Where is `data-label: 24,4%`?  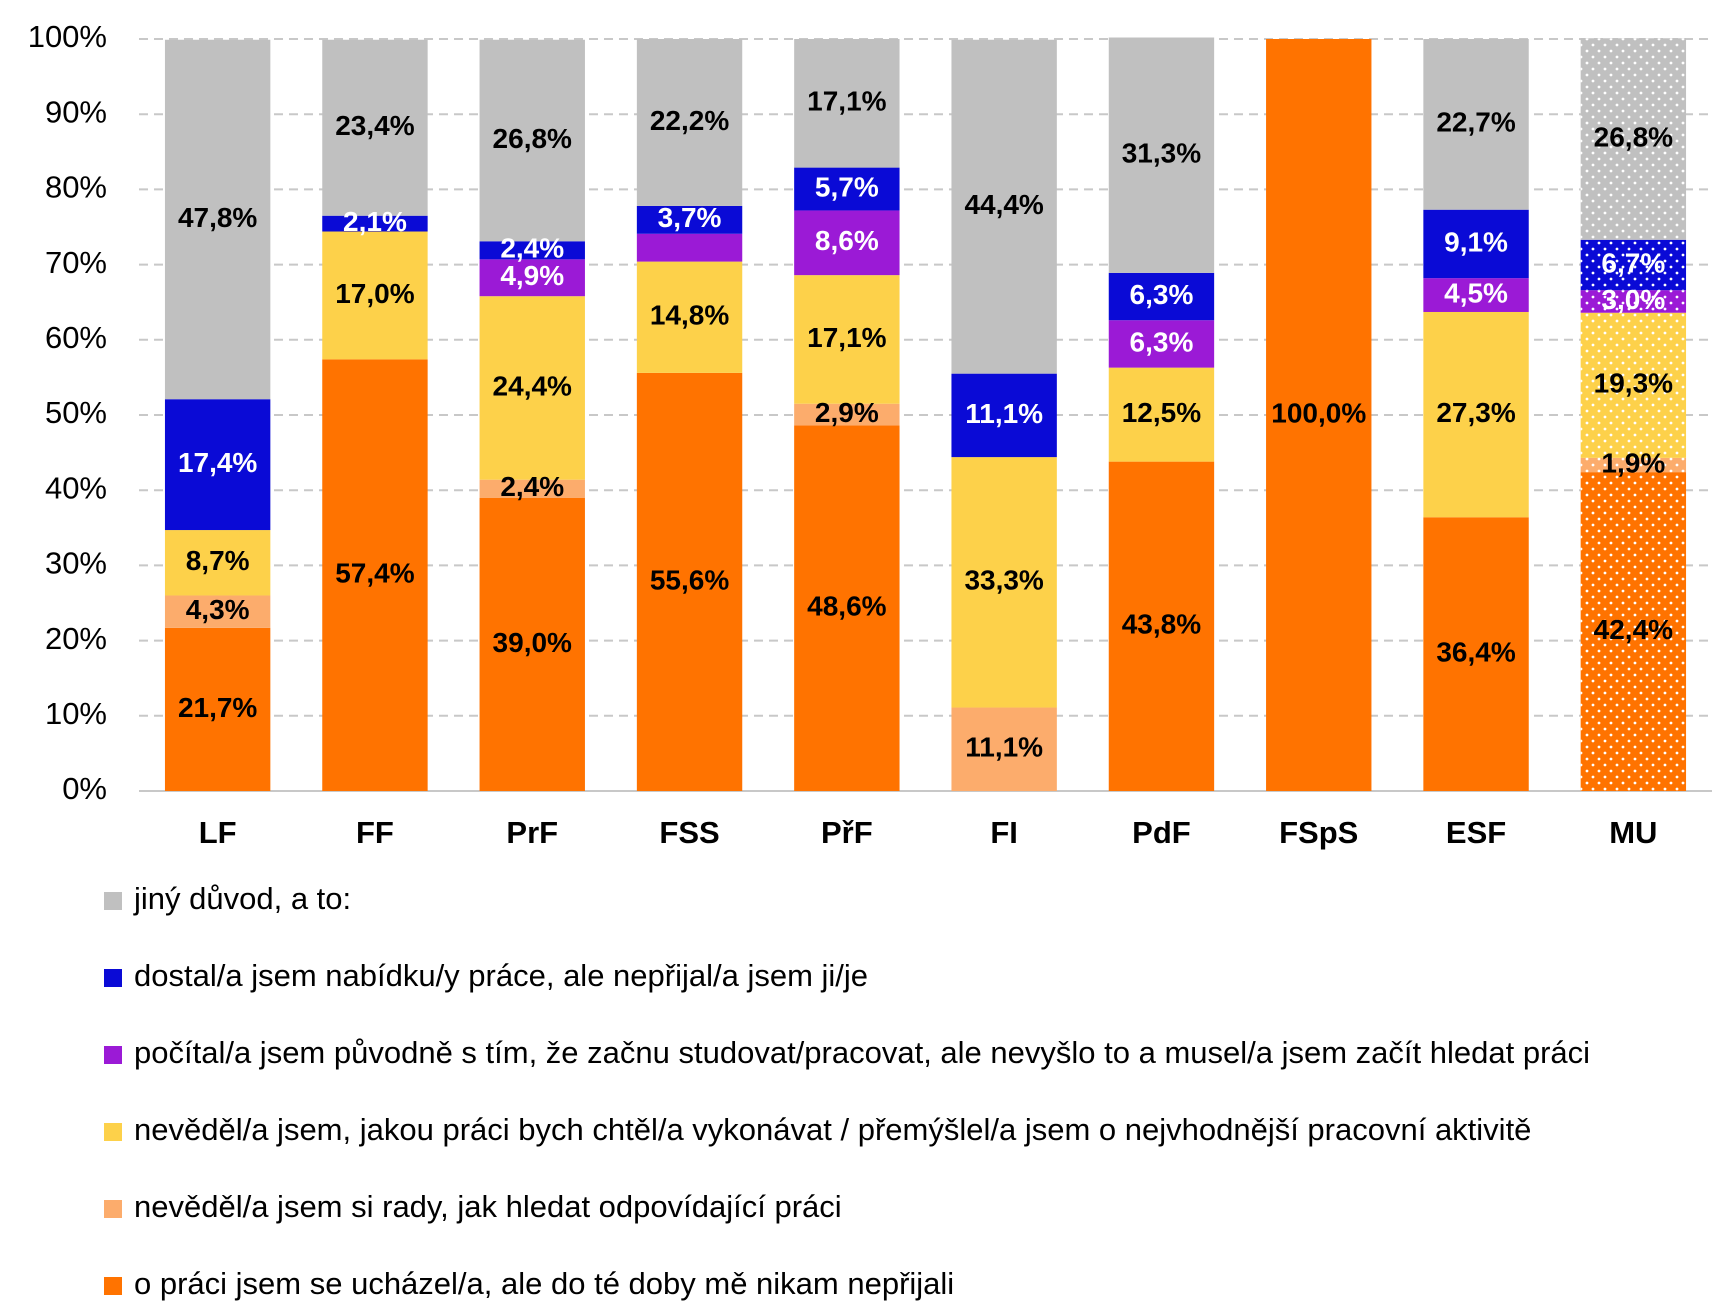 data-label: 24,4% is located at coordinates (532, 385).